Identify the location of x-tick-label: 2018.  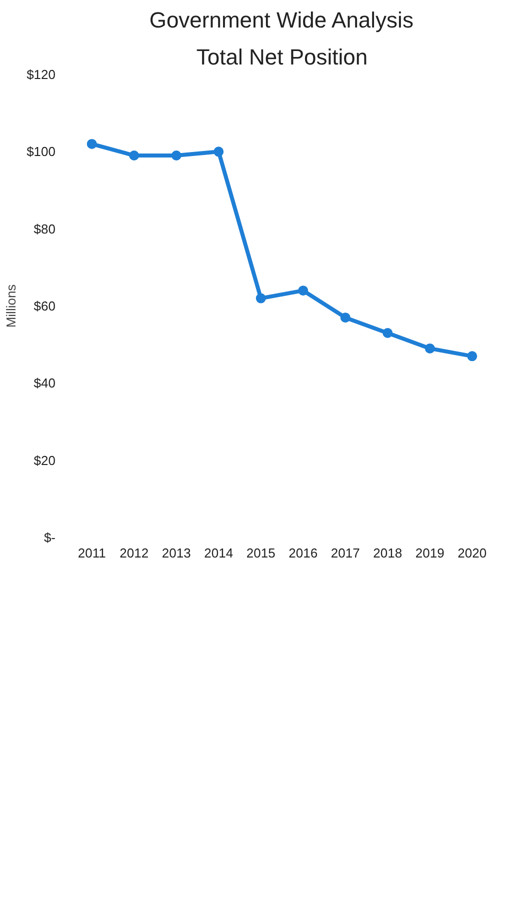
(387, 553).